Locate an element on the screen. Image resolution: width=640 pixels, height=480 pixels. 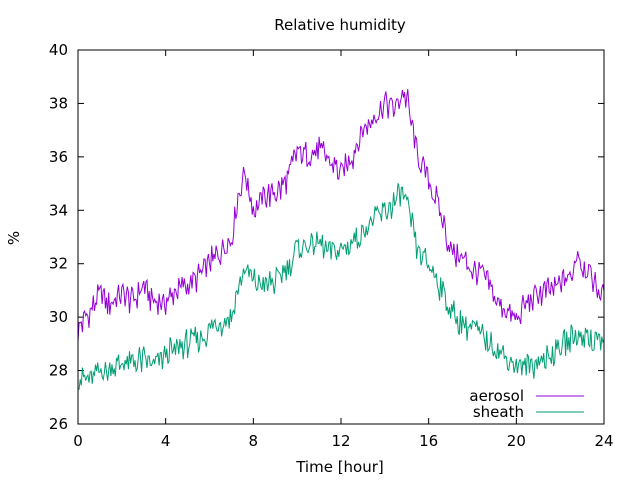
x-tick-label: 12 is located at coordinates (340, 441).